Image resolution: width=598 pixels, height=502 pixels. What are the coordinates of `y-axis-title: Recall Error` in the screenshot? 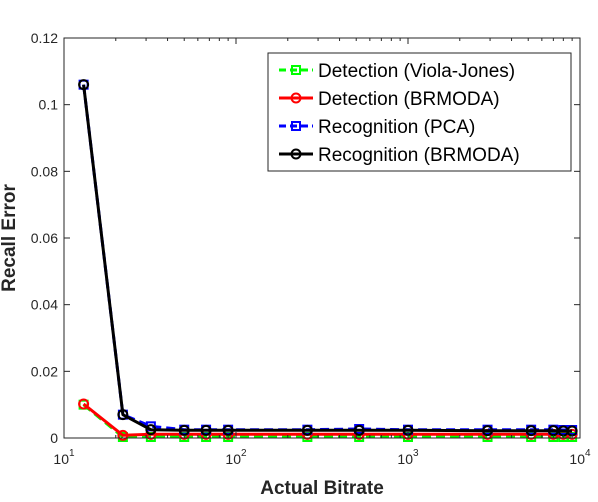 It's located at (10, 238).